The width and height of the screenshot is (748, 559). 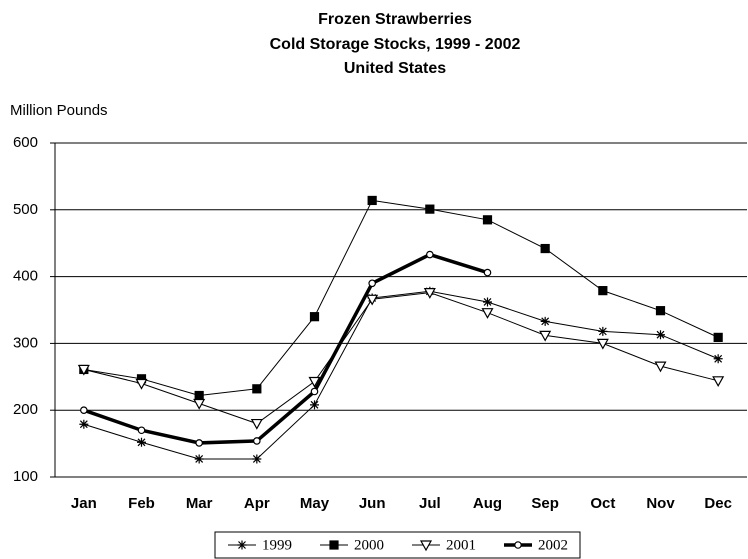 I want to click on legend-label: 2000, so click(x=369, y=545).